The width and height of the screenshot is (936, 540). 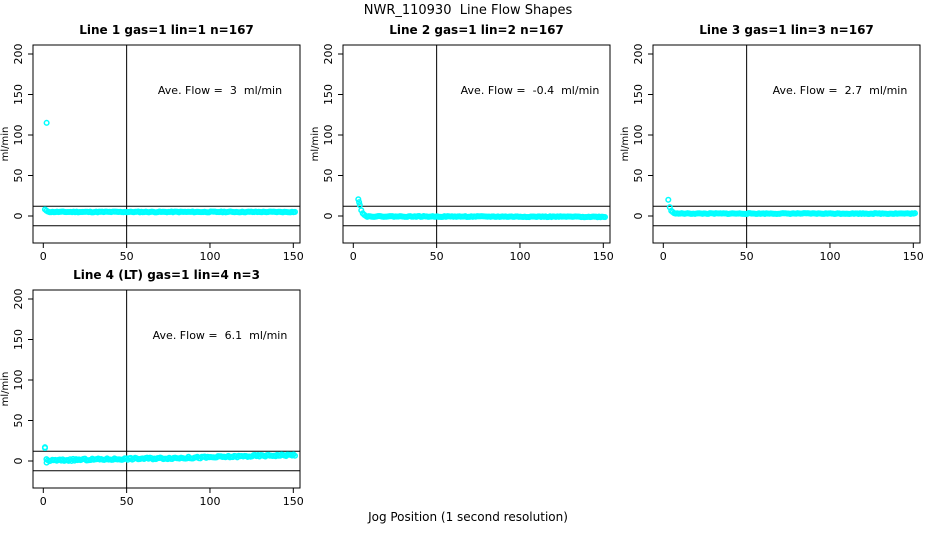 What do you see at coordinates (166, 30) in the screenshot?
I see `panel-1-title: Line 1 gas=1 lin=1 n=167` at bounding box center [166, 30].